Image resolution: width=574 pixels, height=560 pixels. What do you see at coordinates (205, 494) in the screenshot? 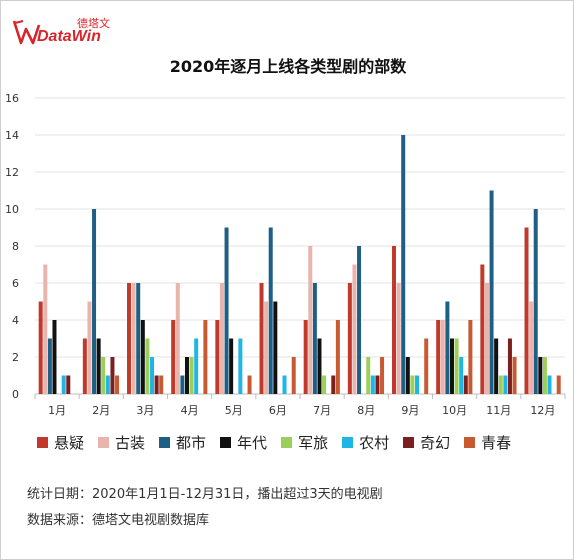
I see `stat-date-note: 统计日期：2020年1月1日-12月31日，播出超过3天的电视剧` at bounding box center [205, 494].